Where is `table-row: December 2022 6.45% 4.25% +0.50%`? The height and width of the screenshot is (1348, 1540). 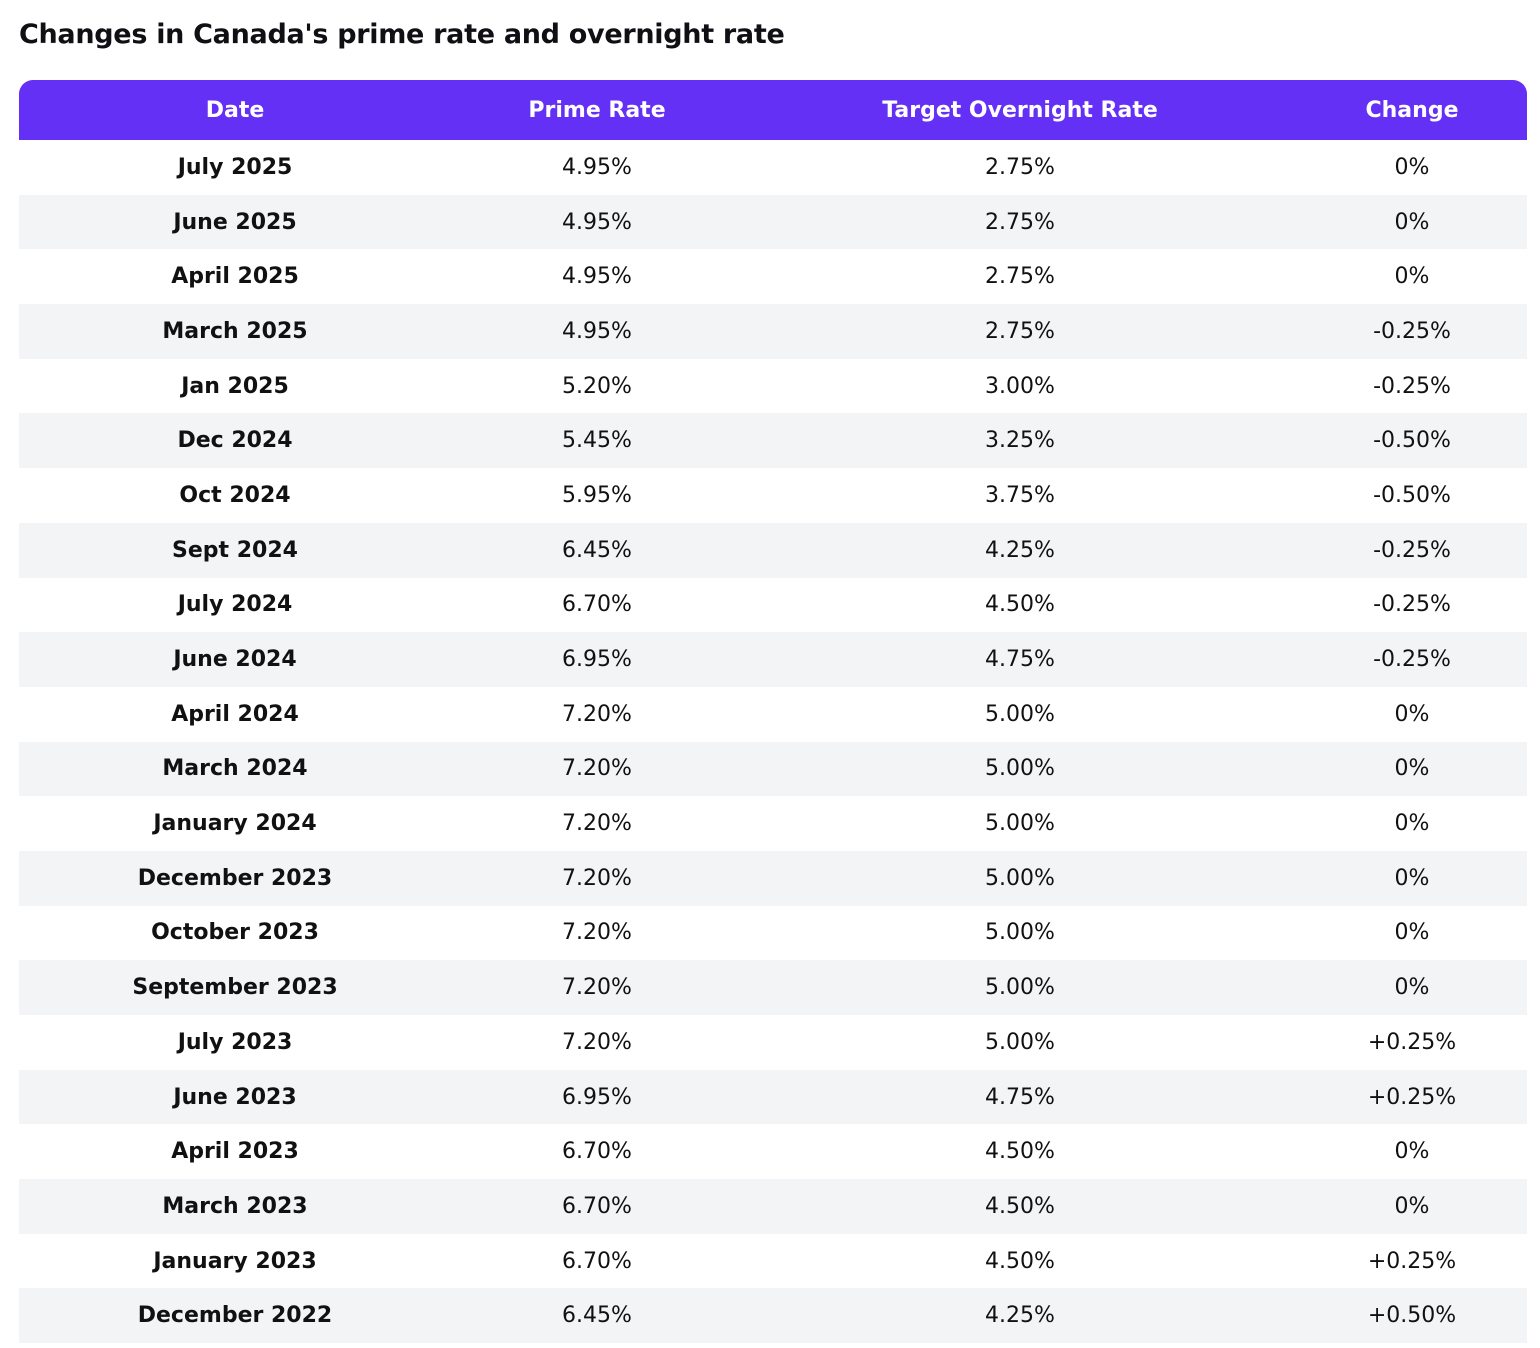
table-row: December 2022 6.45% 4.25% +0.50% is located at coordinates (773, 1316).